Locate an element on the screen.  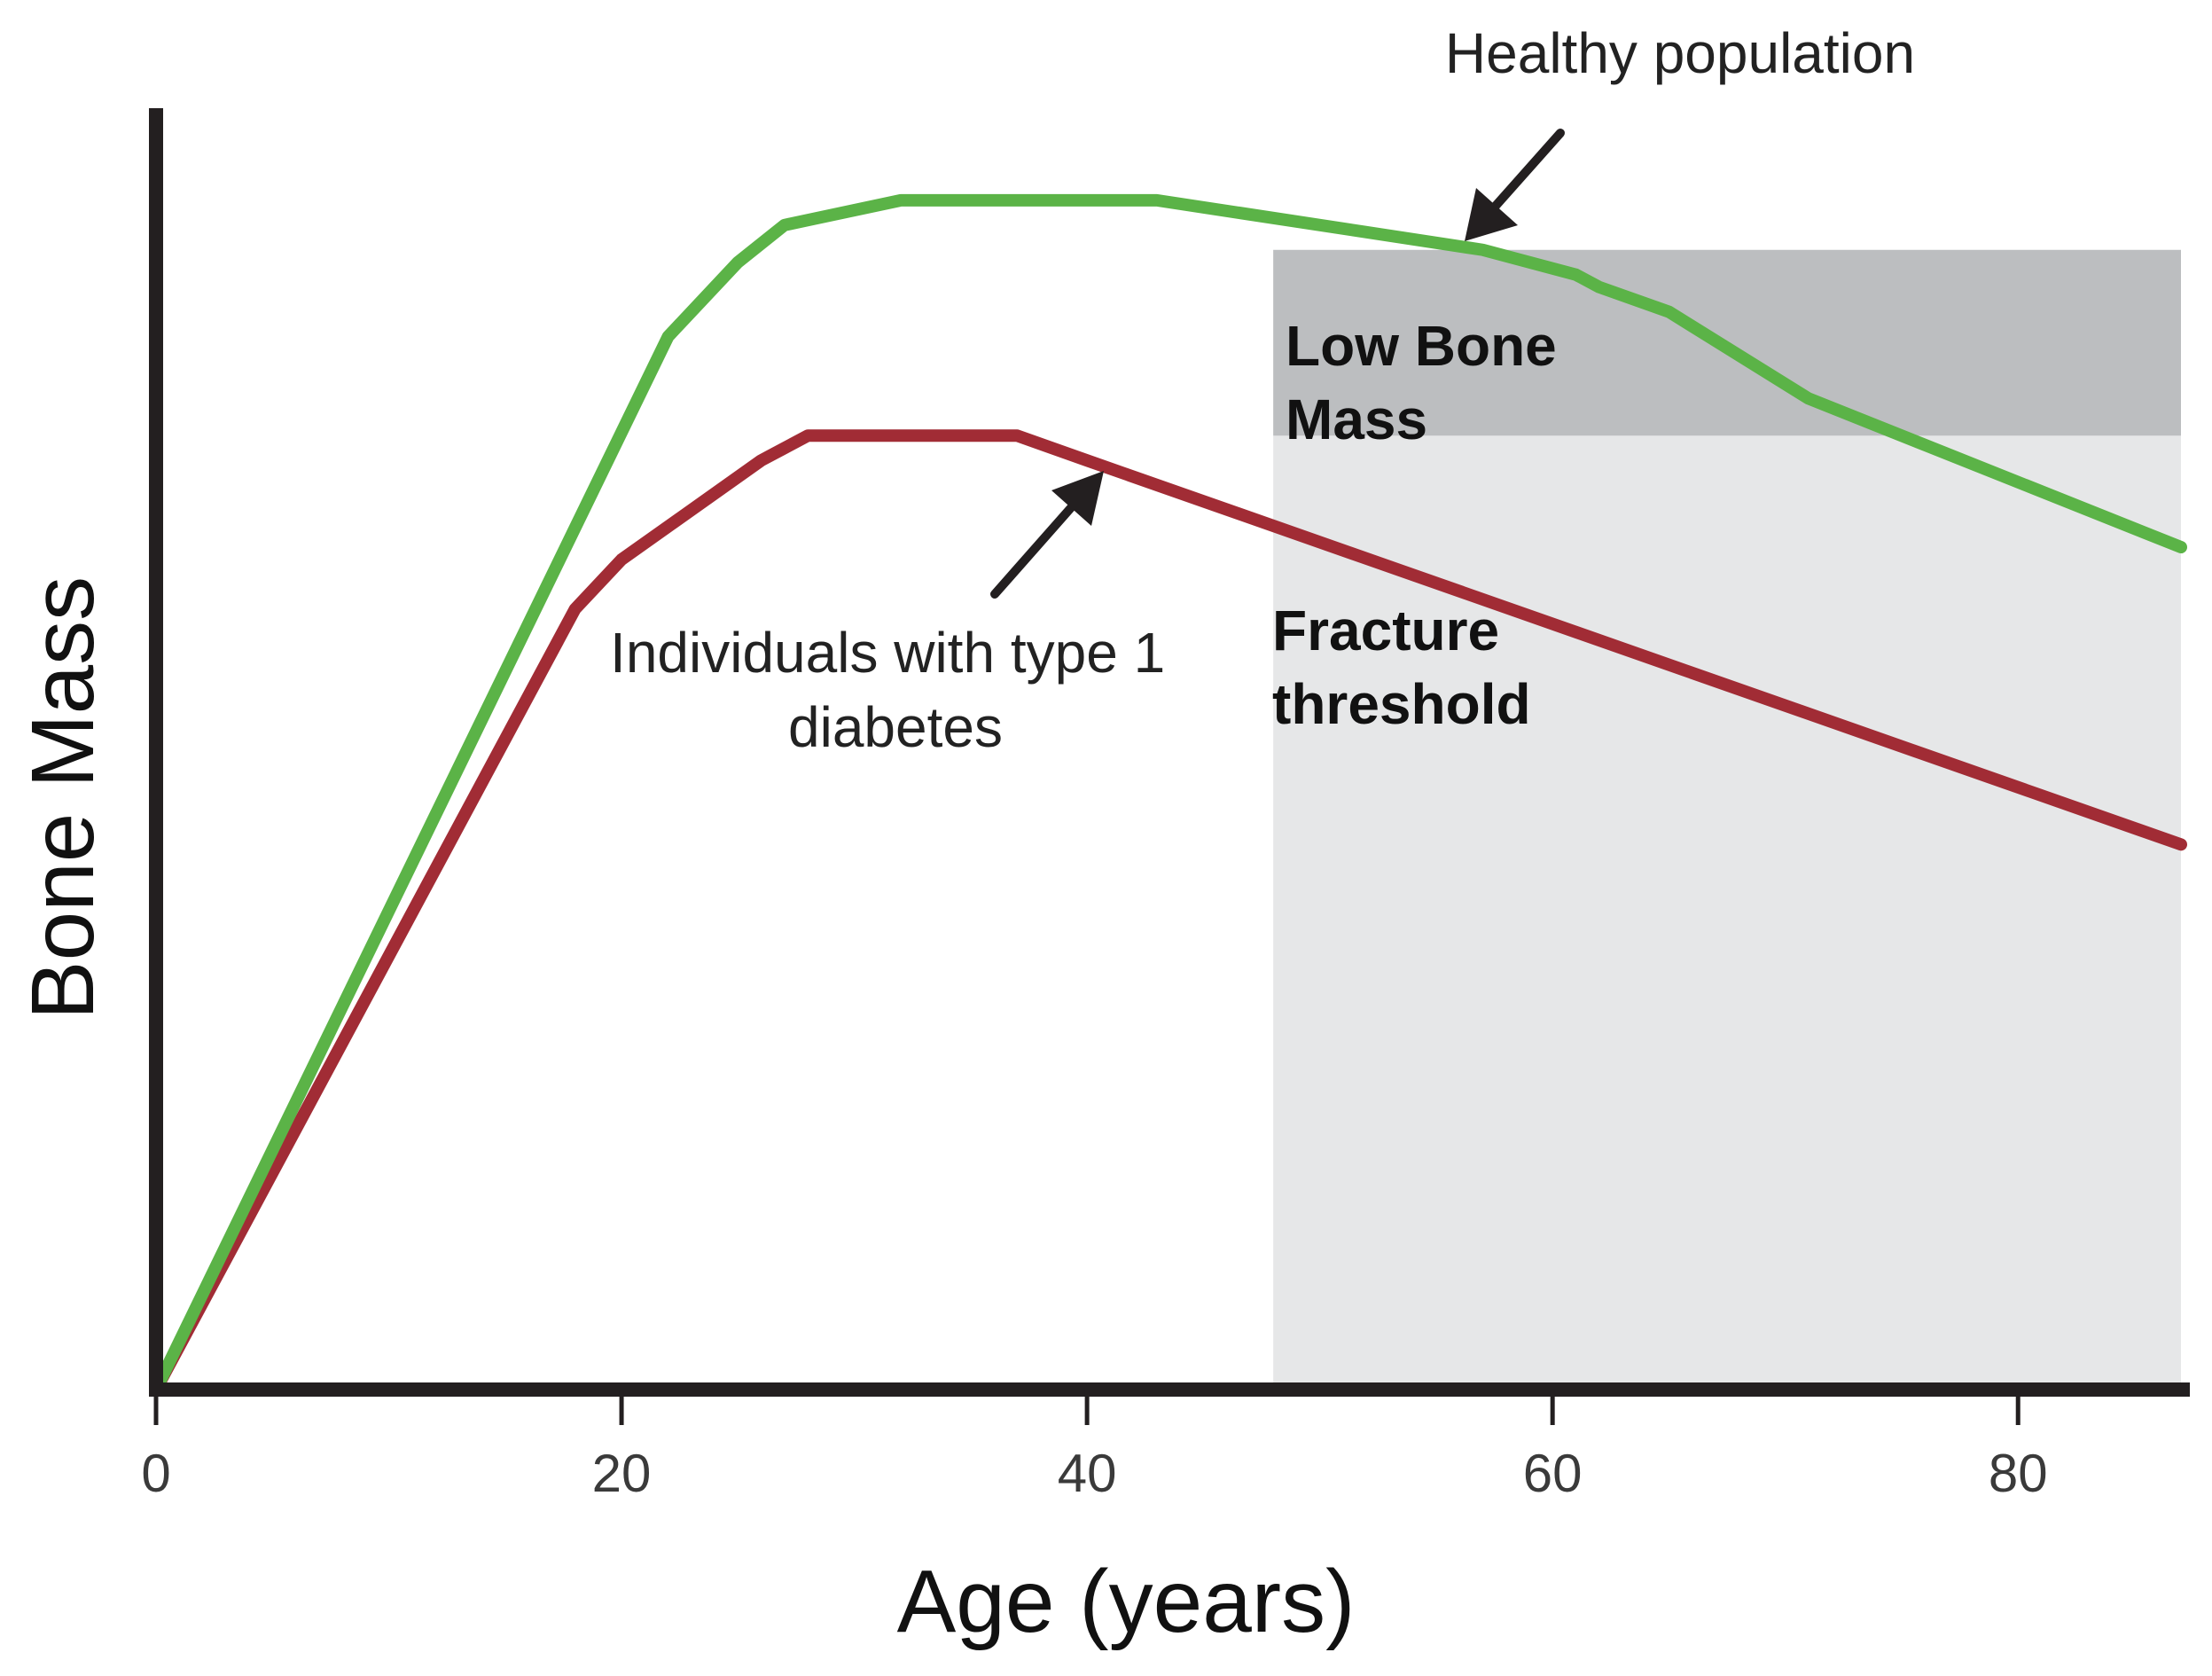
healthy-population-annotation: Healthy population is located at coordinates (1680, 53).